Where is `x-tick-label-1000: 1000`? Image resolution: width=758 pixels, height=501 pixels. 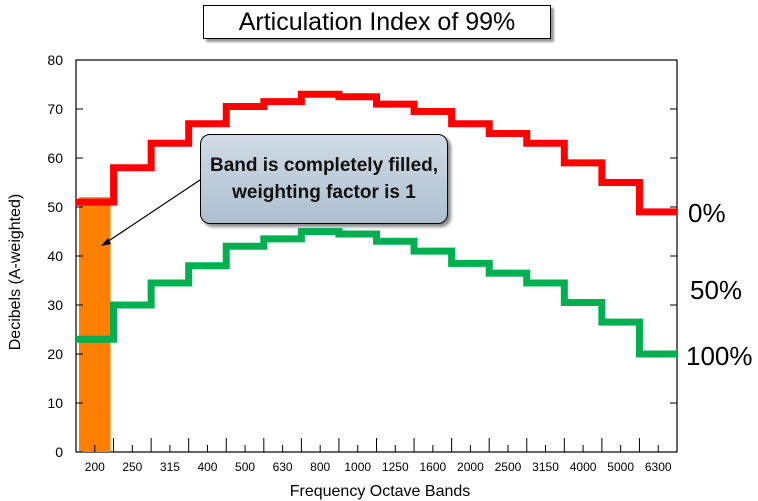 x-tick-label-1000: 1000 is located at coordinates (357, 467).